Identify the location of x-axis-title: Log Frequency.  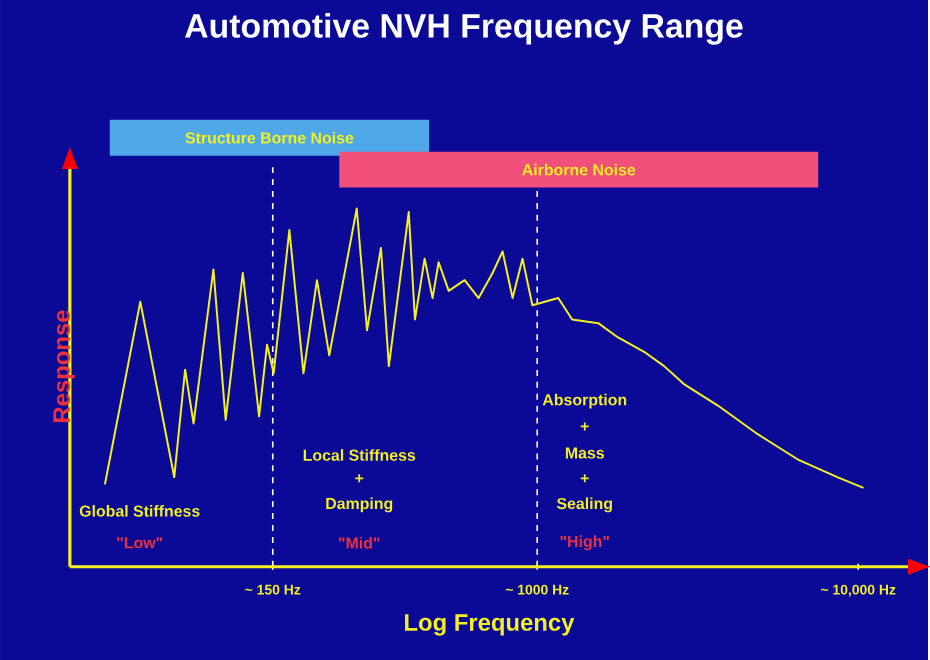
(490, 624).